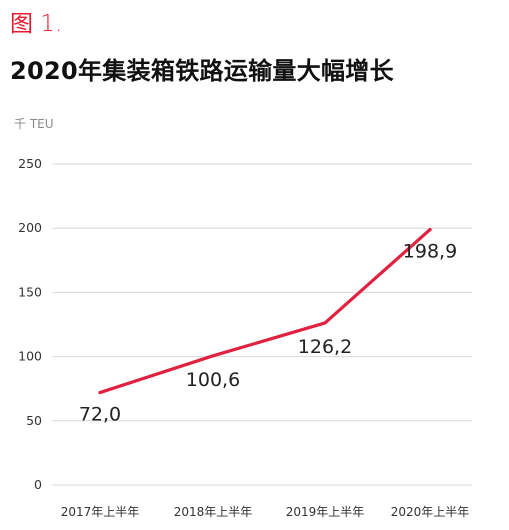  Describe the element at coordinates (100, 415) in the screenshot. I see `data-label: 72,0` at that location.